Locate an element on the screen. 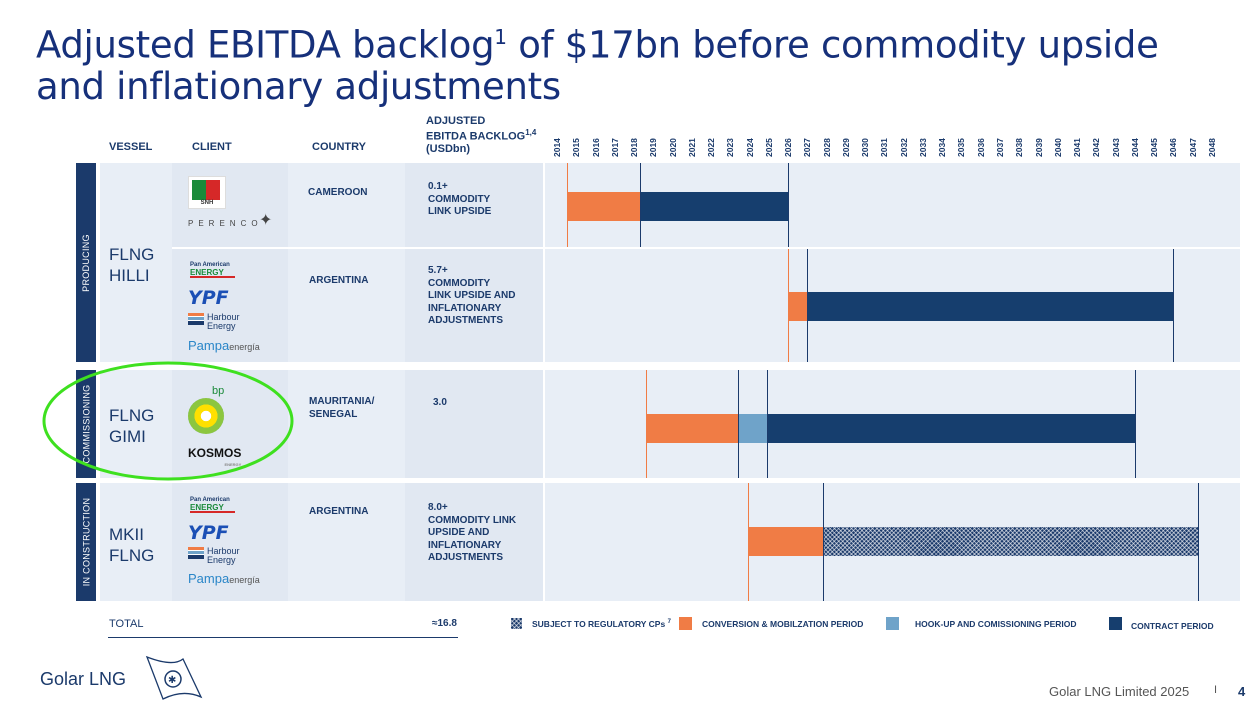 The width and height of the screenshot is (1260, 715). bar-hookup is located at coordinates (752, 428).